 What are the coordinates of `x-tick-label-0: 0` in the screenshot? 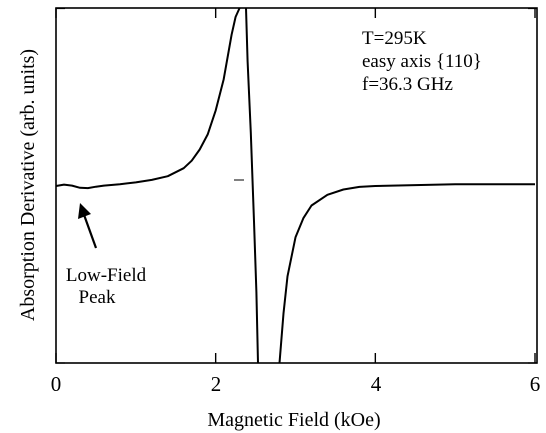 It's located at (56, 384).